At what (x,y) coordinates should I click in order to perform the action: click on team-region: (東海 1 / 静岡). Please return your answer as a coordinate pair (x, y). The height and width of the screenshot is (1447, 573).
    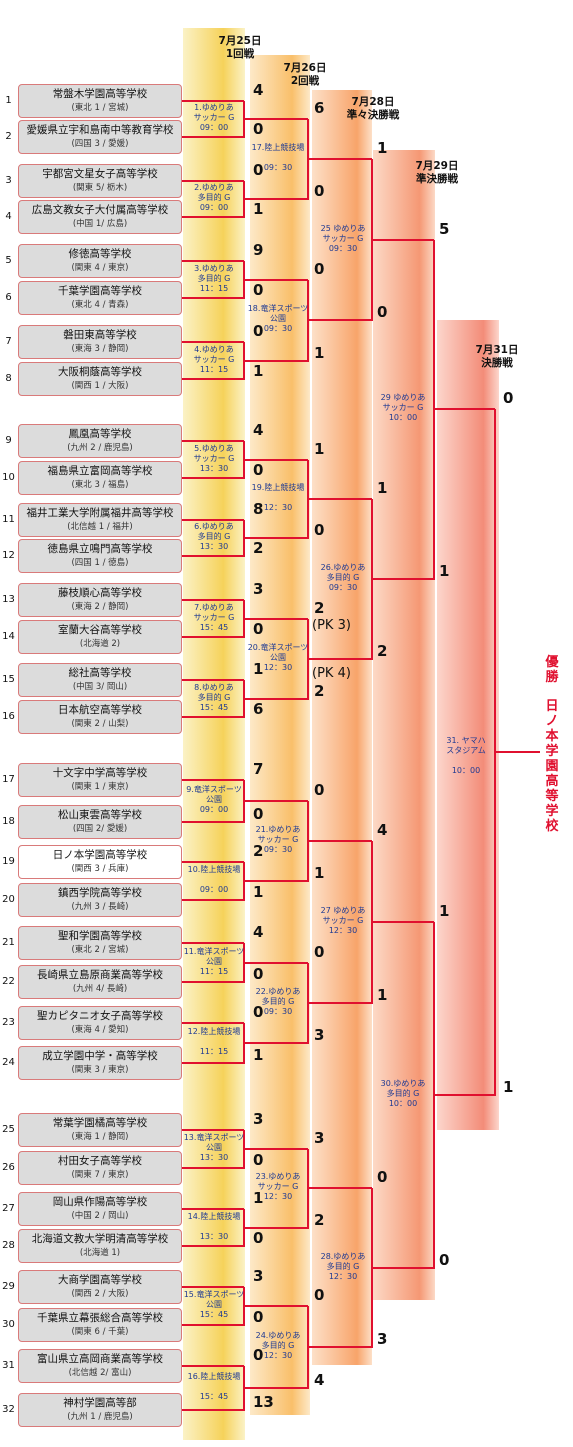
    Looking at the image, I should click on (100, 1137).